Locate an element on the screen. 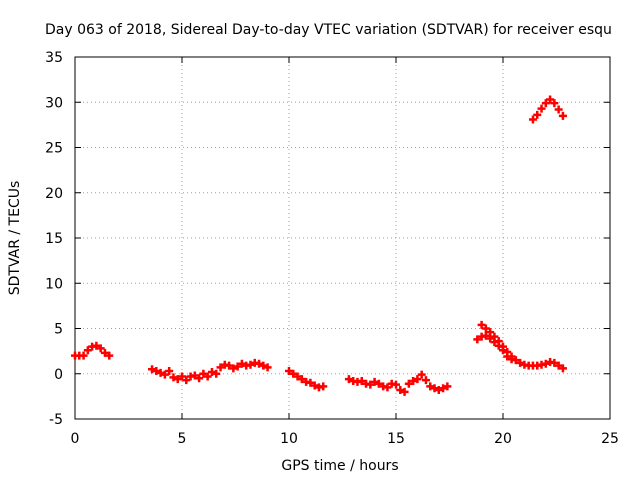 The height and width of the screenshot is (480, 640). y-tick-label: 10 is located at coordinates (54, 284).